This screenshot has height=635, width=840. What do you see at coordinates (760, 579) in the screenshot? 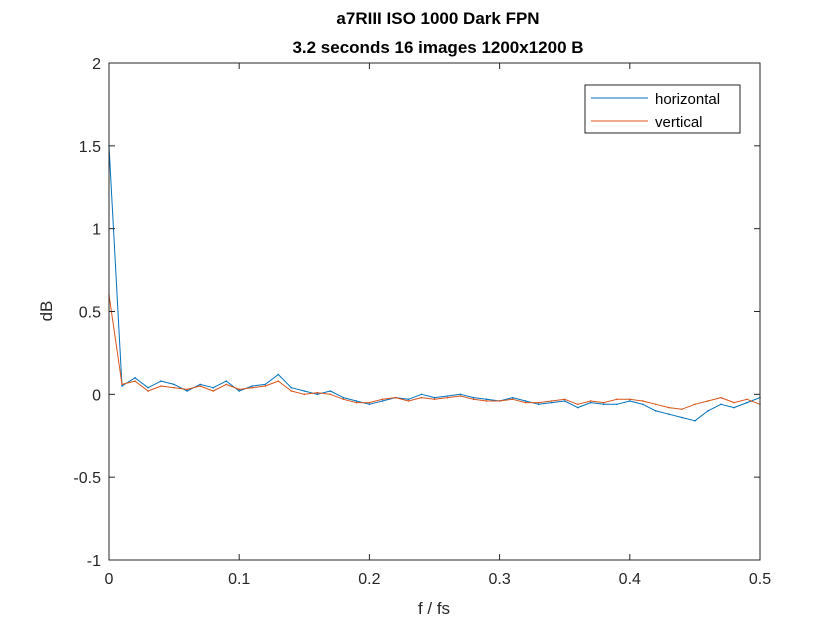
I see `x-tick-label: 0.5` at bounding box center [760, 579].